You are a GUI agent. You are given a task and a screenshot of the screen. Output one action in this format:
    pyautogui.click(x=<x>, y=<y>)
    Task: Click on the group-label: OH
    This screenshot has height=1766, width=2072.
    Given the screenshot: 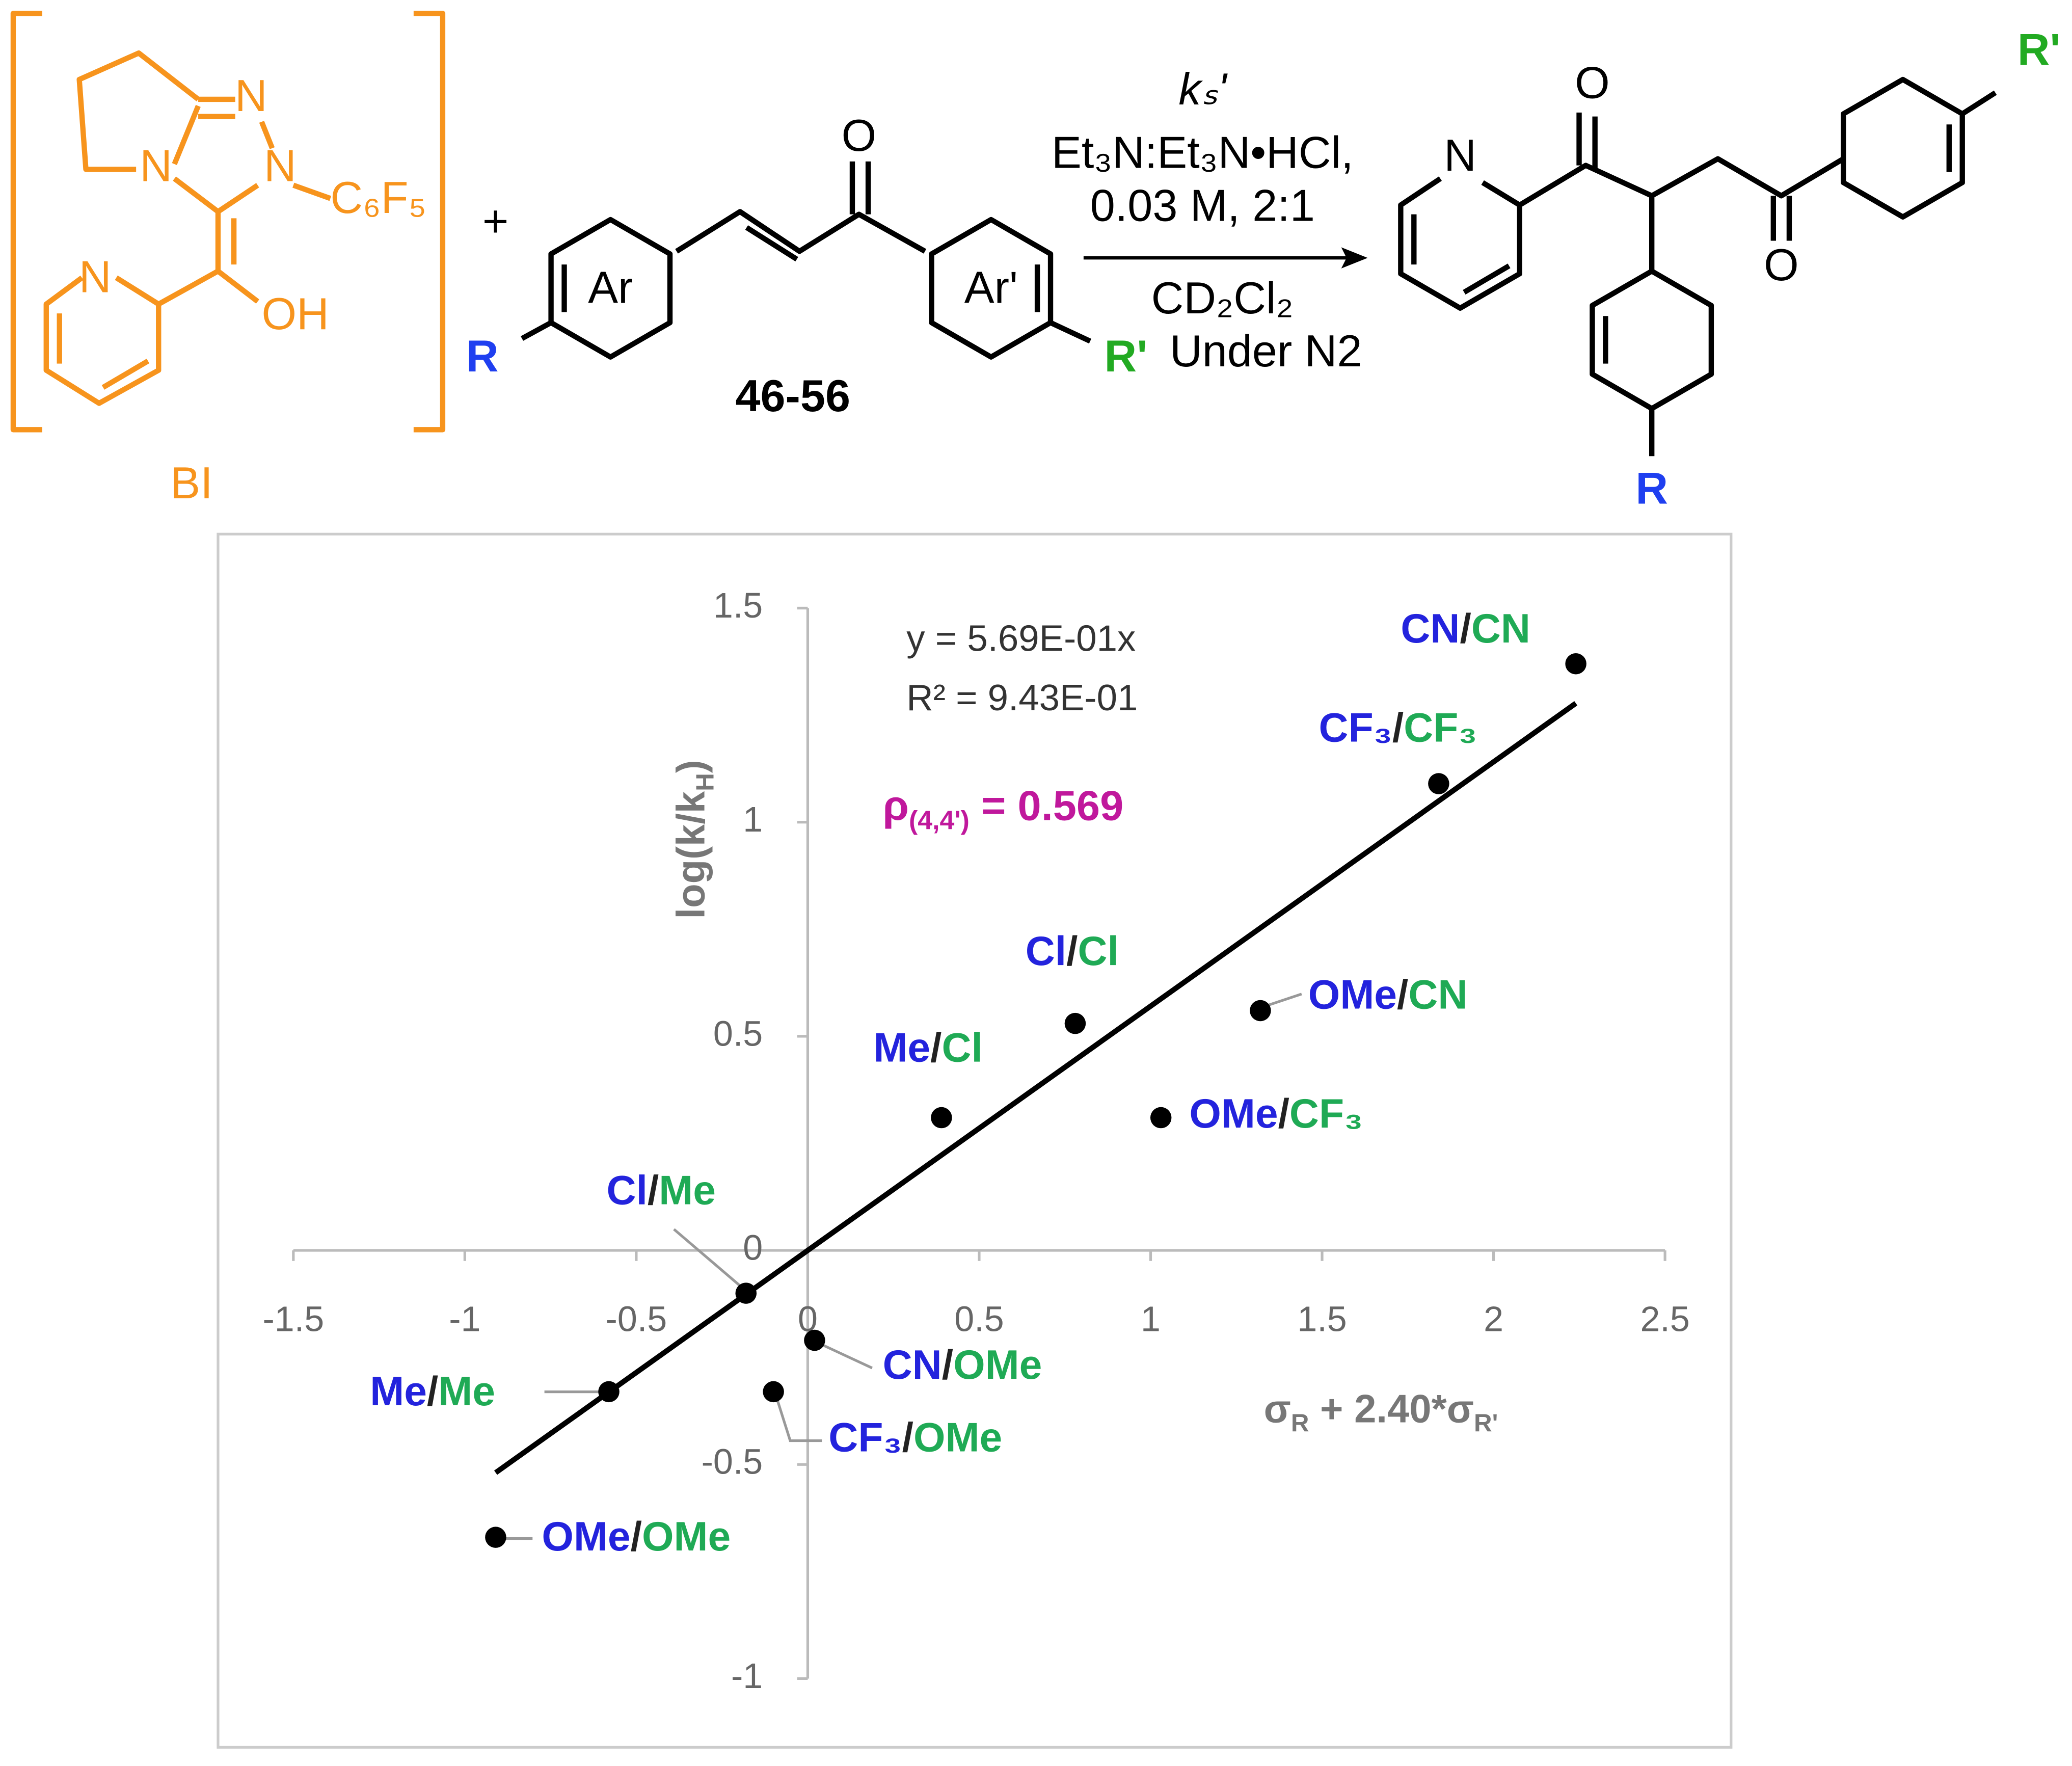 What is the action you would take?
    pyautogui.click(x=296, y=313)
    